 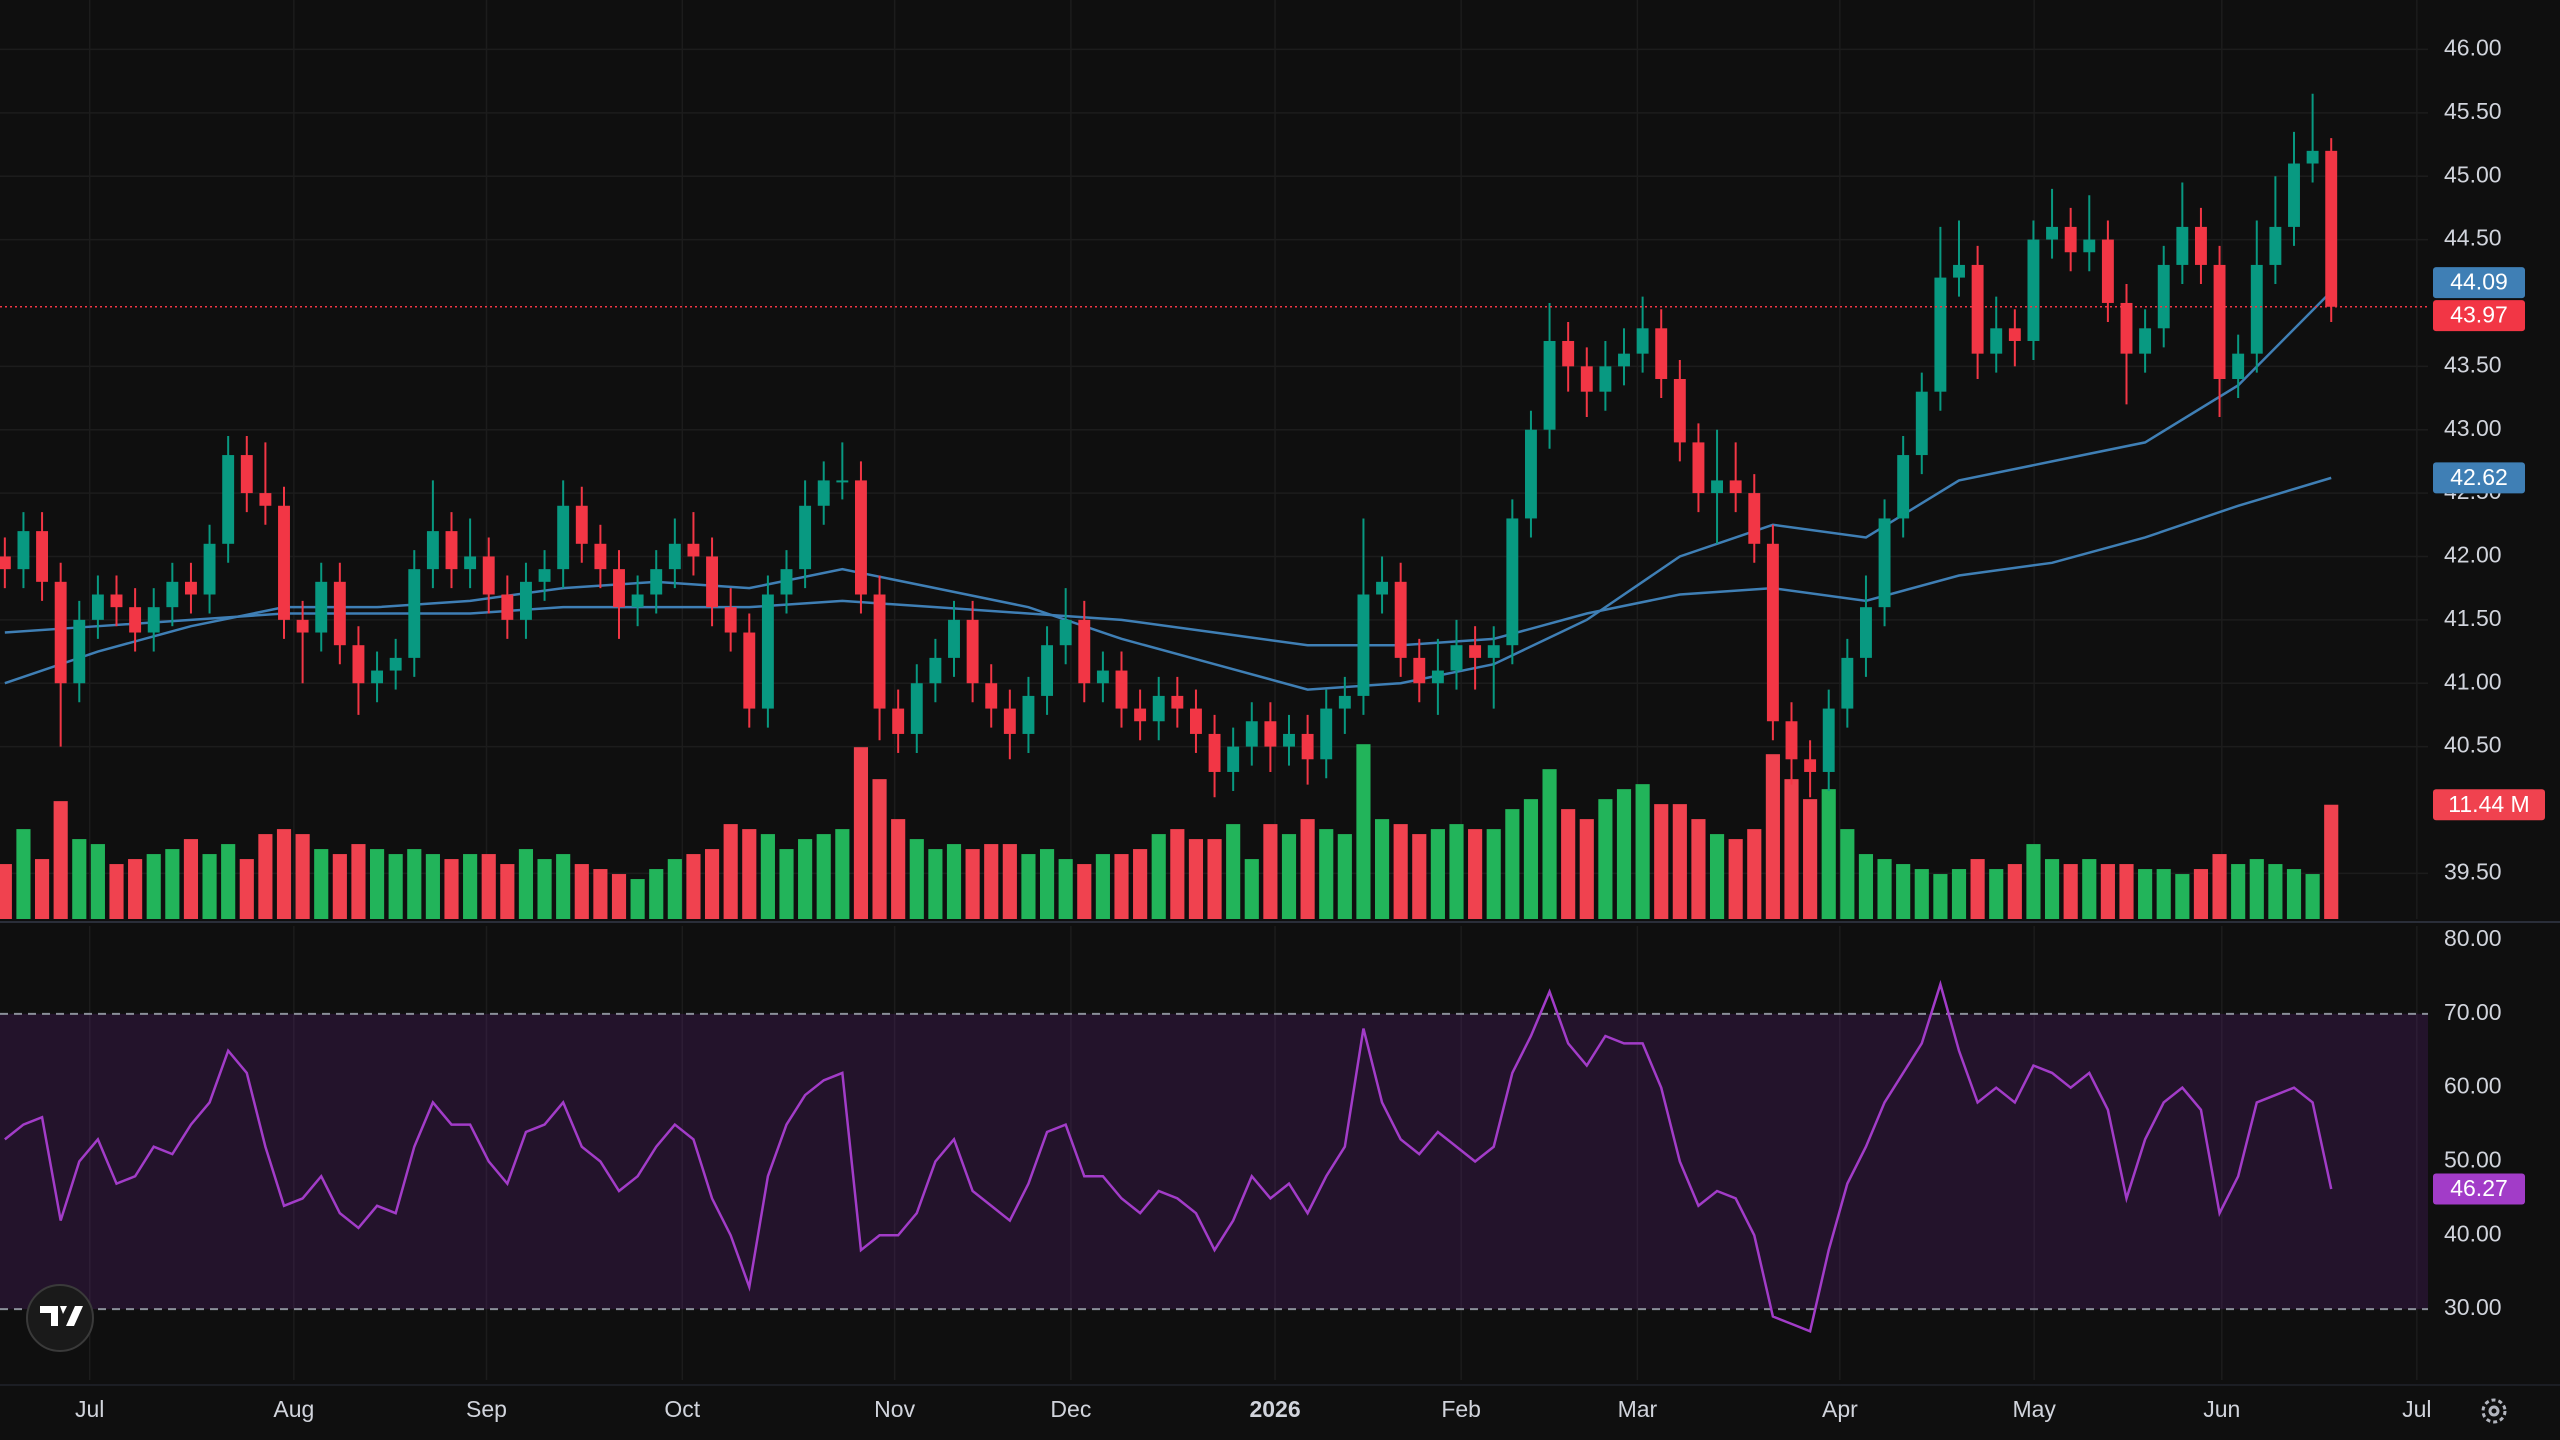 What do you see at coordinates (2473, 1012) in the screenshot?
I see `rsi-tick-label: 70.00` at bounding box center [2473, 1012].